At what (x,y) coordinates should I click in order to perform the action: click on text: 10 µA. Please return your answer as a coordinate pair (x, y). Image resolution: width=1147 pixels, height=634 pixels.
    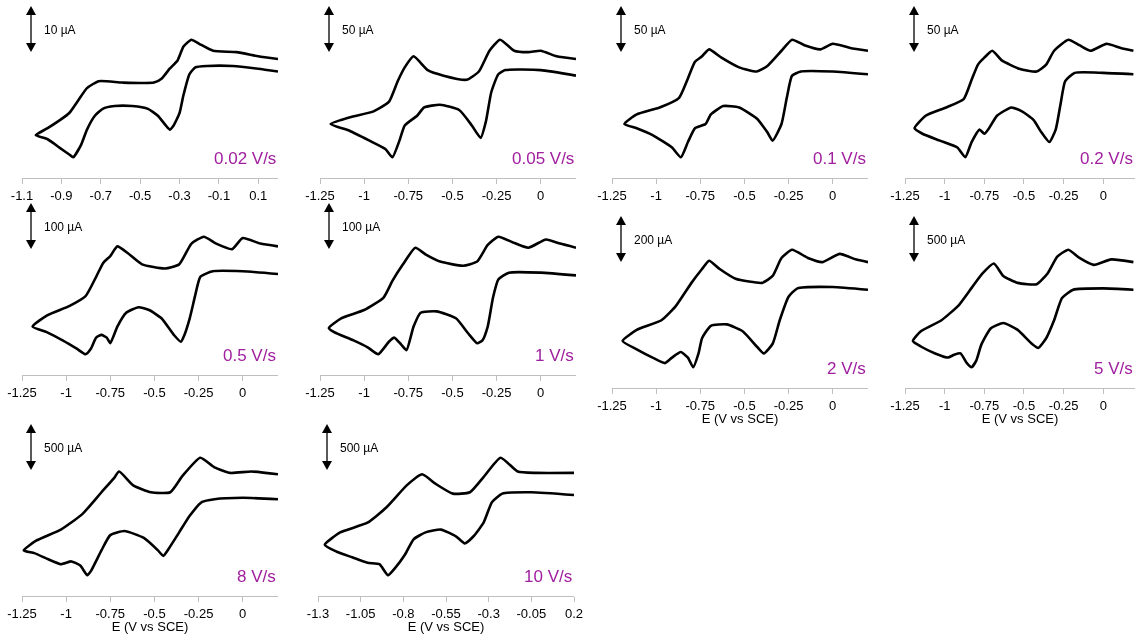
    Looking at the image, I should click on (60, 30).